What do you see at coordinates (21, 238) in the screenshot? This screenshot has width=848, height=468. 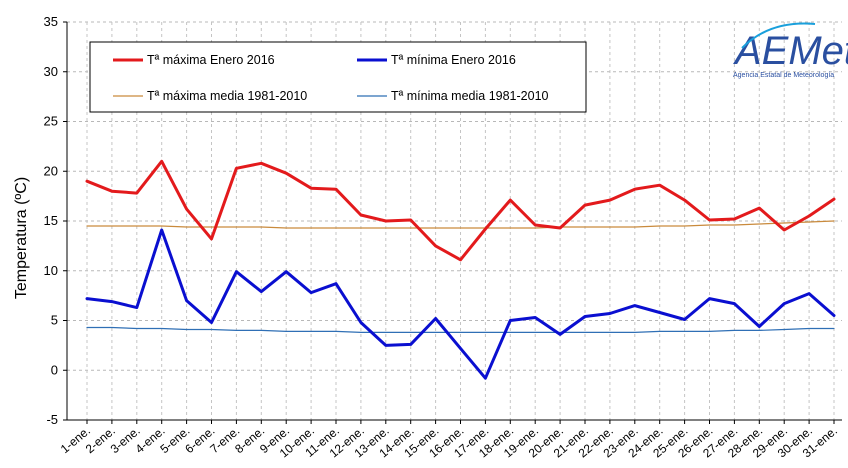 I see `y-axis-label: Temperatura (ºC)` at bounding box center [21, 238].